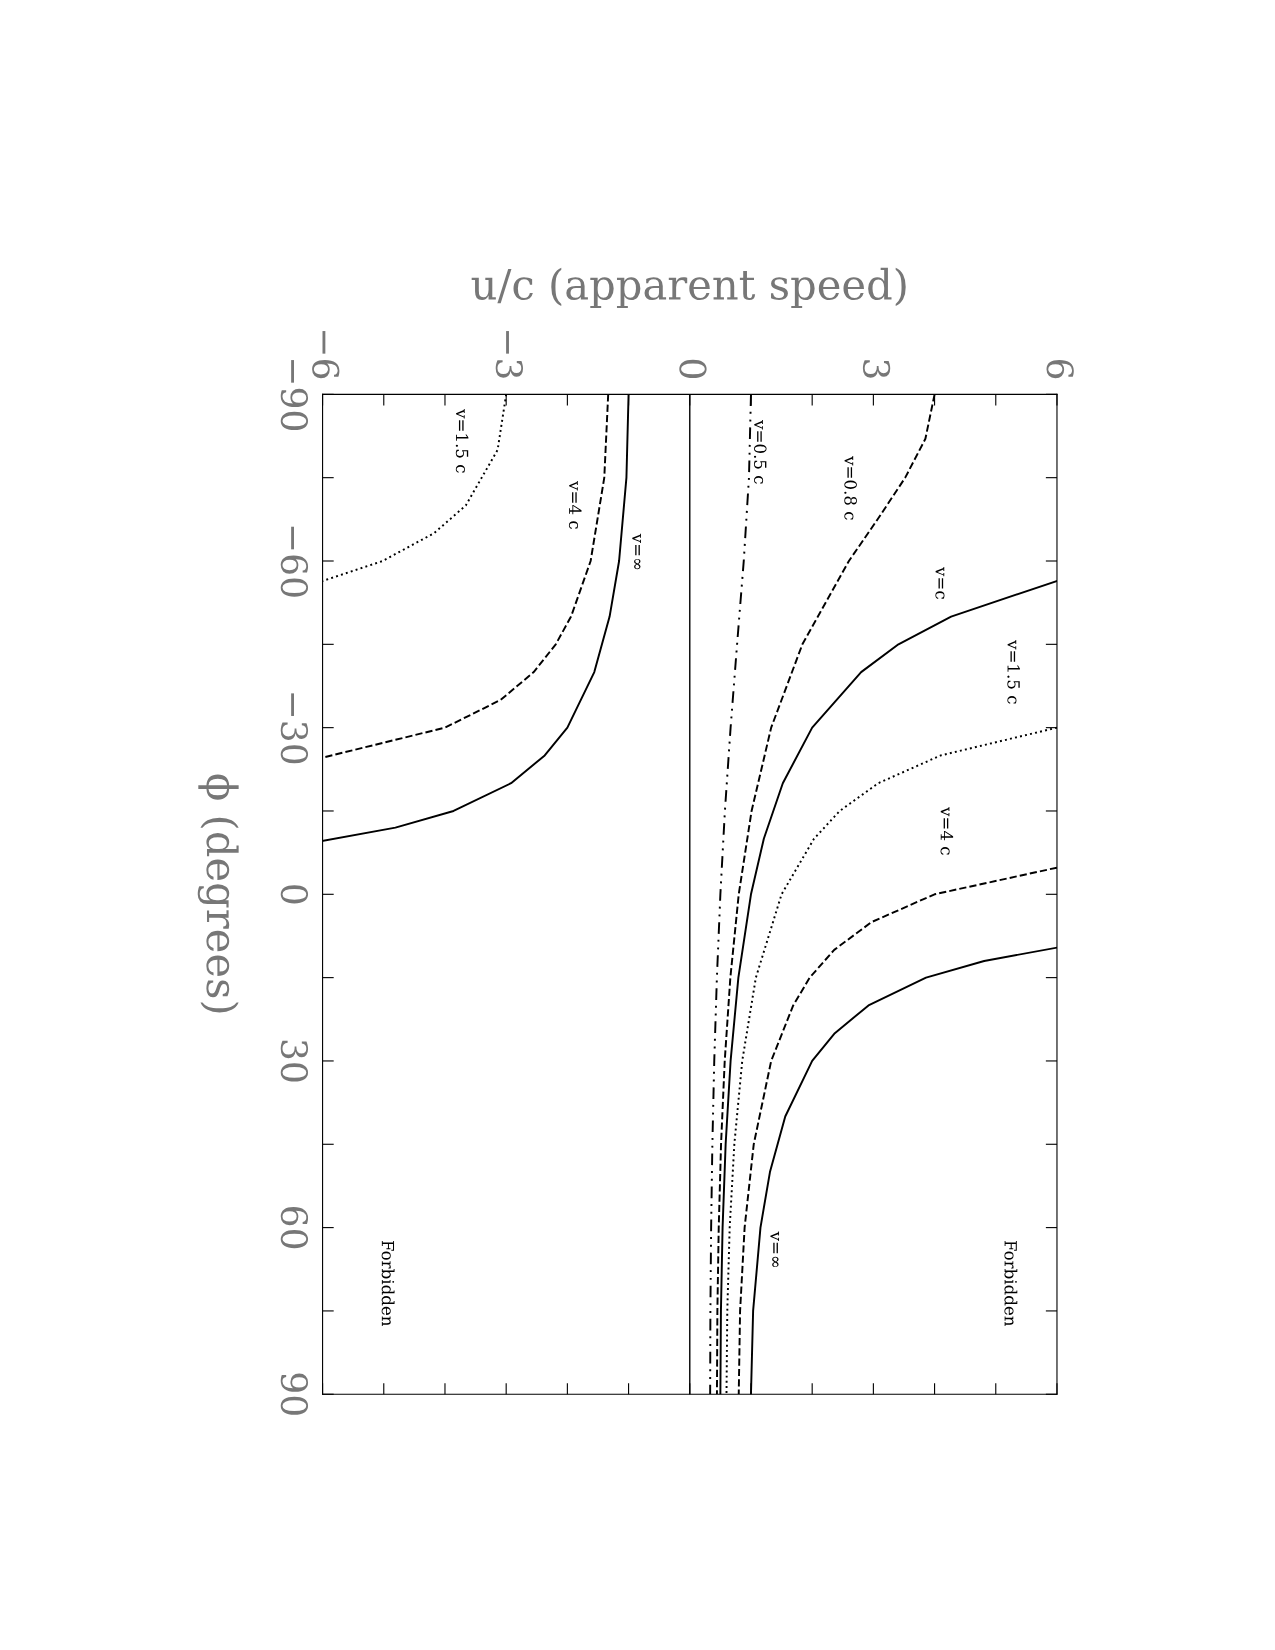 The height and width of the screenshot is (1650, 1275). Describe the element at coordinates (1060, 369) in the screenshot. I see `x-tick-label: 6` at that location.